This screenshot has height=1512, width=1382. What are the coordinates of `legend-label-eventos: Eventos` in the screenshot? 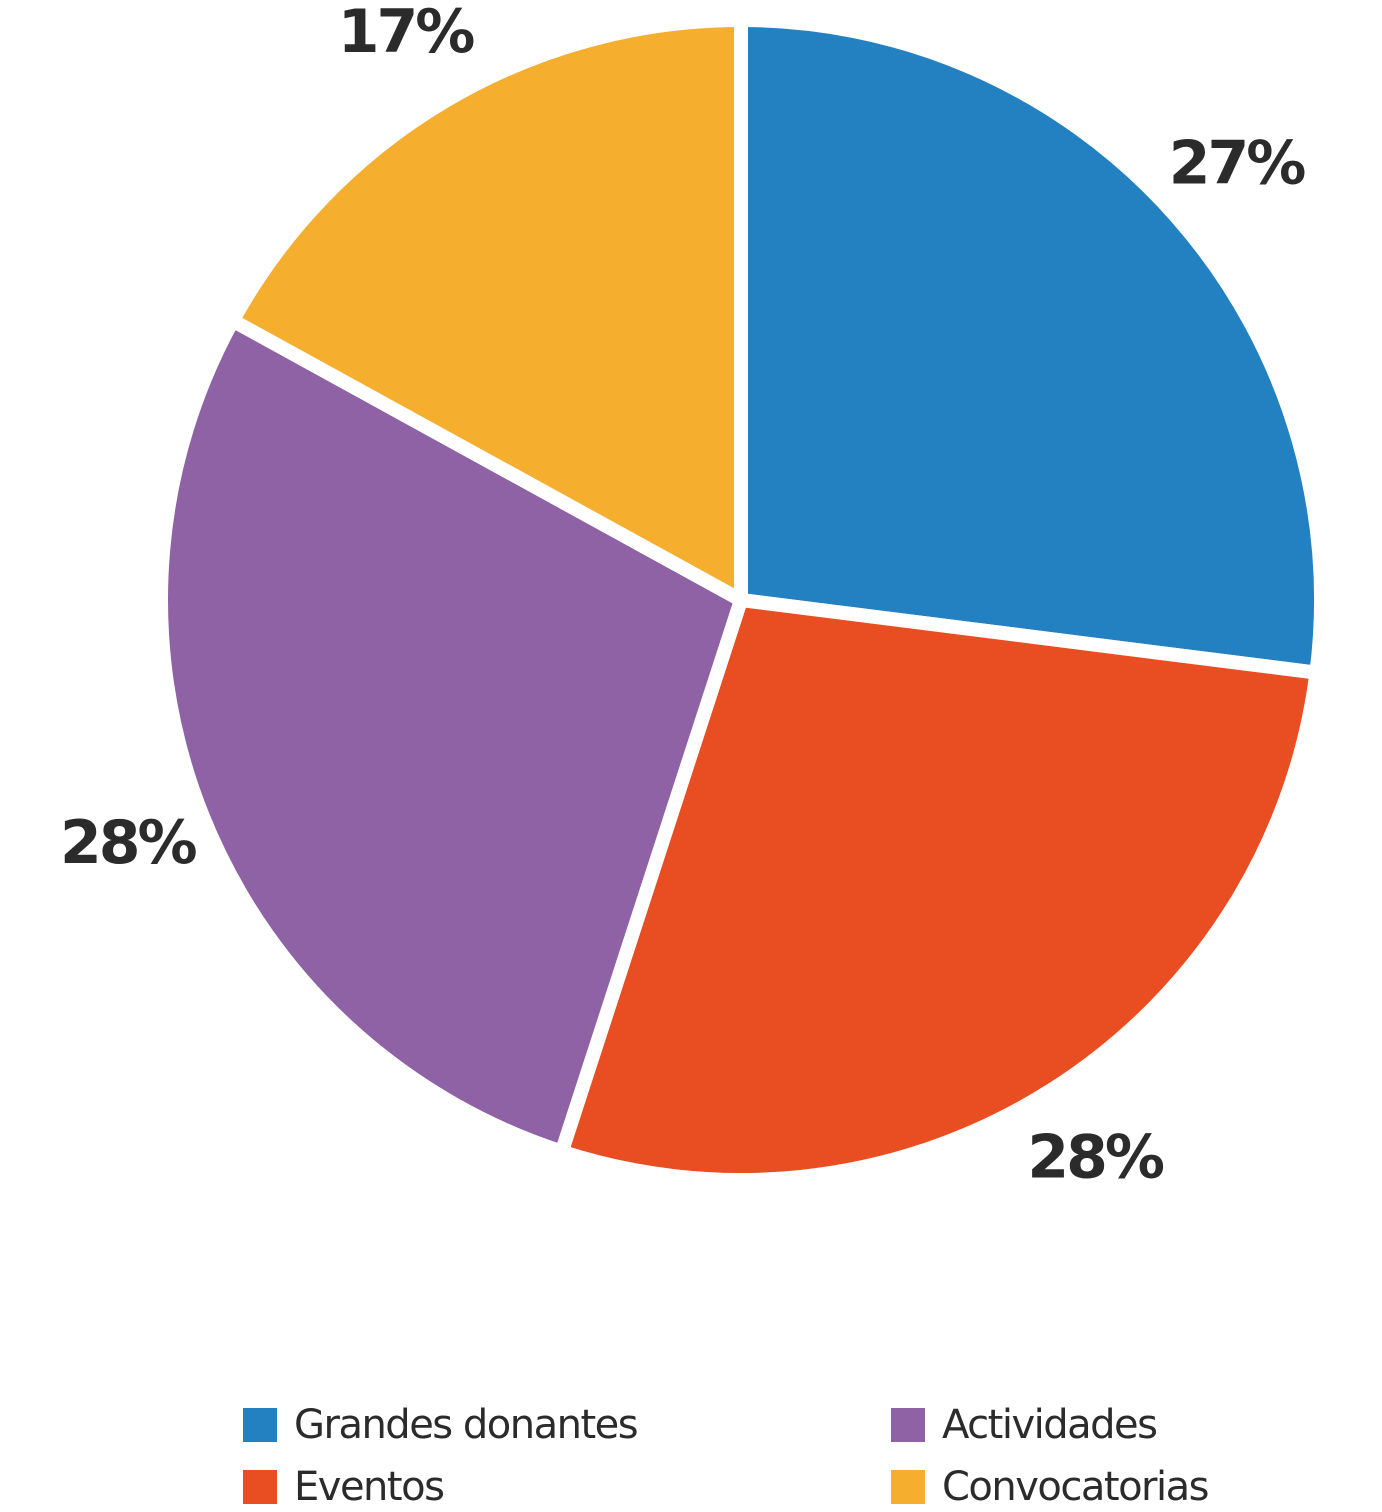 It's located at (368, 1487).